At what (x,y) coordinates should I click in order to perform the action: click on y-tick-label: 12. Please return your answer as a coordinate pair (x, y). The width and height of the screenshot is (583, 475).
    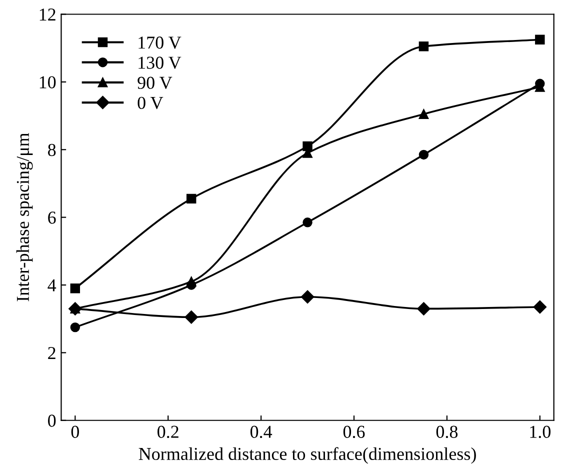
    Looking at the image, I should click on (48, 14).